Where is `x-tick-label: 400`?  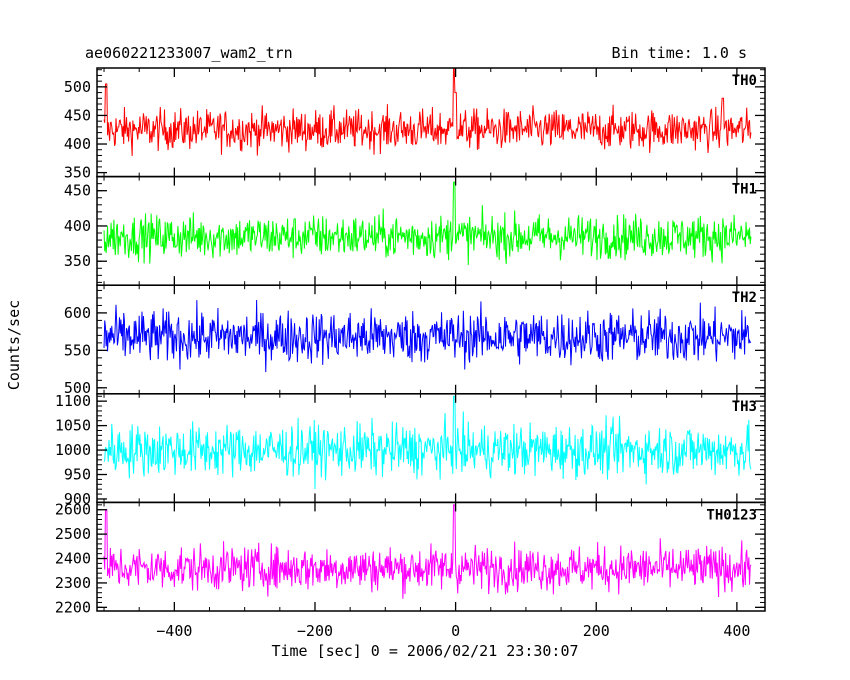 x-tick-label: 400 is located at coordinates (736, 631).